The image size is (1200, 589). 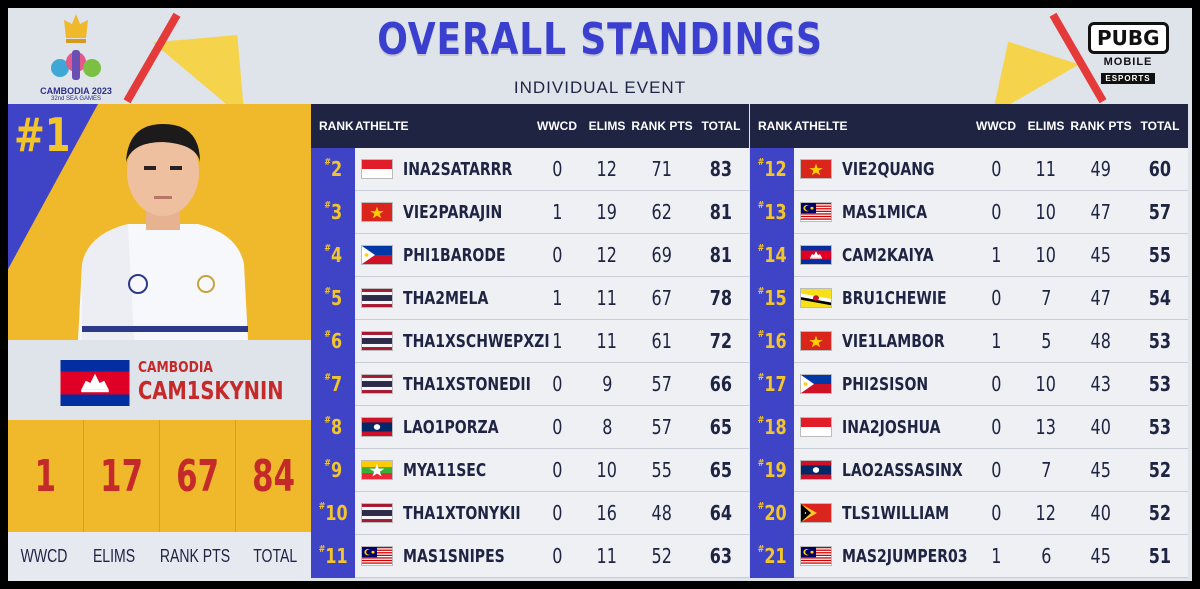 I want to click on champion-stat-rank-pts: 67, so click(x=198, y=476).